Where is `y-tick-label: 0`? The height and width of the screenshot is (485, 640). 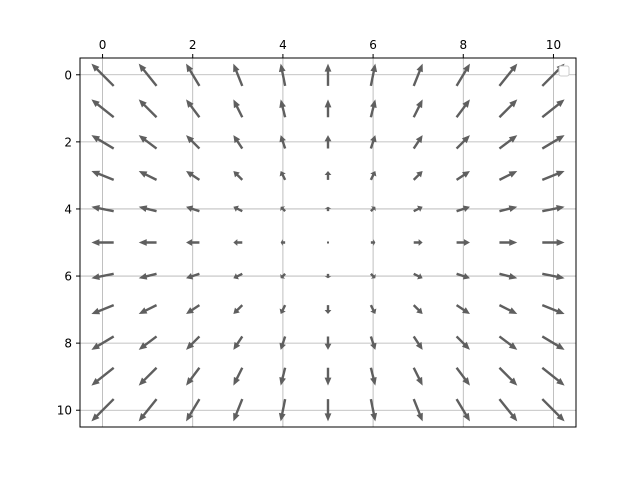
y-tick-label: 0 is located at coordinates (68, 75).